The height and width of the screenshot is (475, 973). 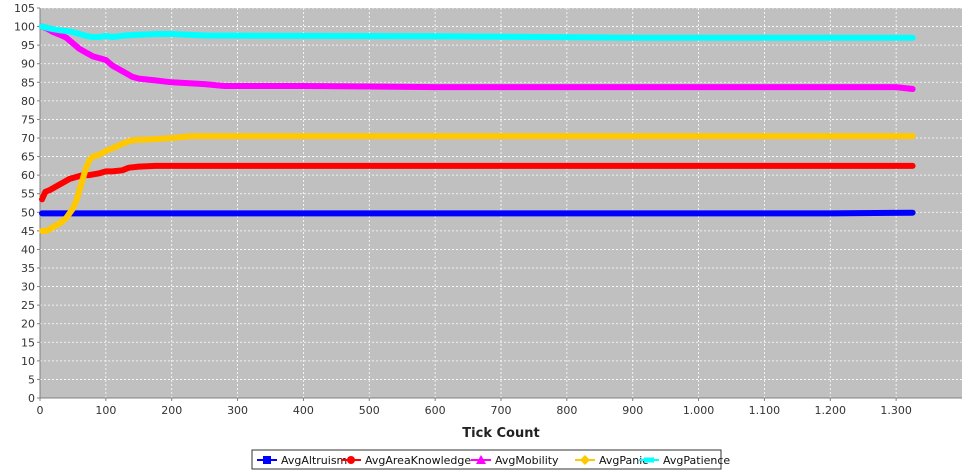 I want to click on series-line-avgaltruism, so click(x=477, y=213).